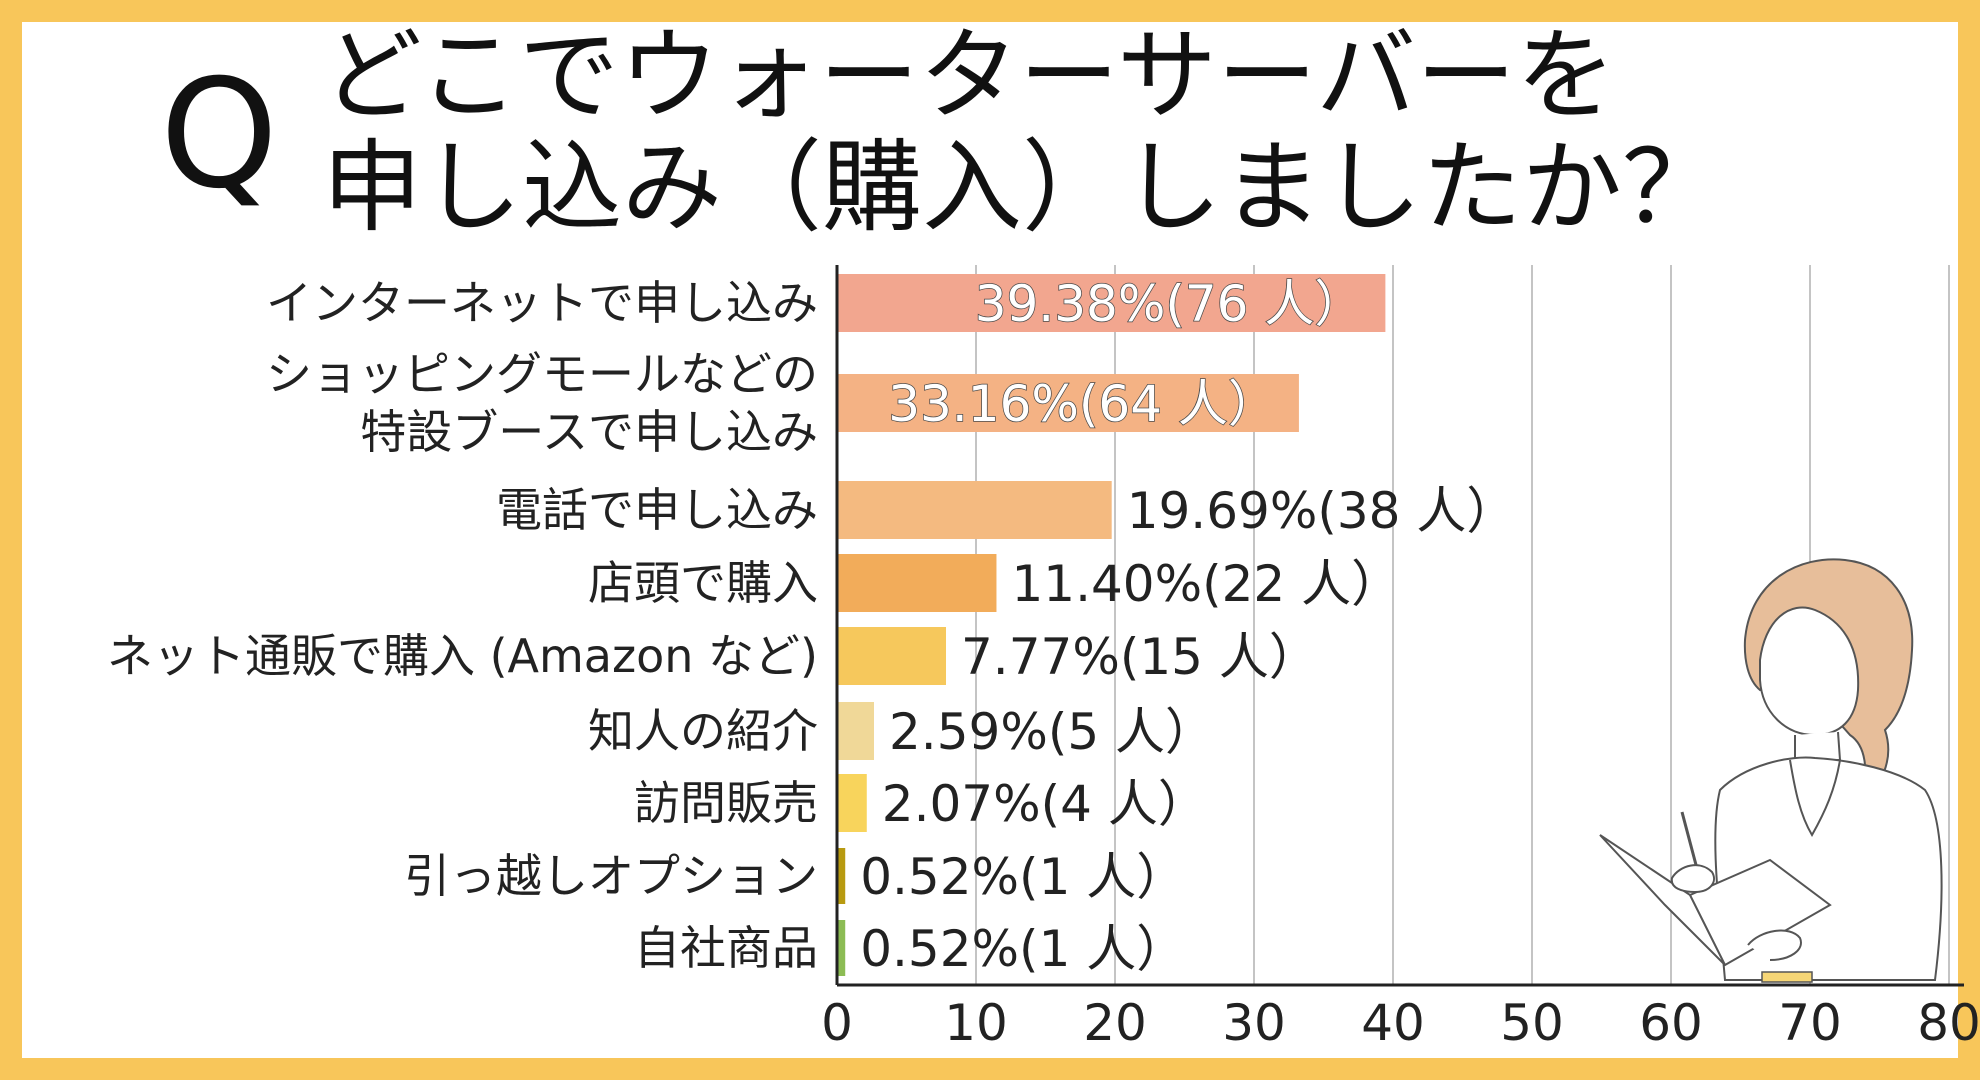 The image size is (1980, 1080). I want to click on data-label: 11.40%(22 人）, so click(1206, 584).